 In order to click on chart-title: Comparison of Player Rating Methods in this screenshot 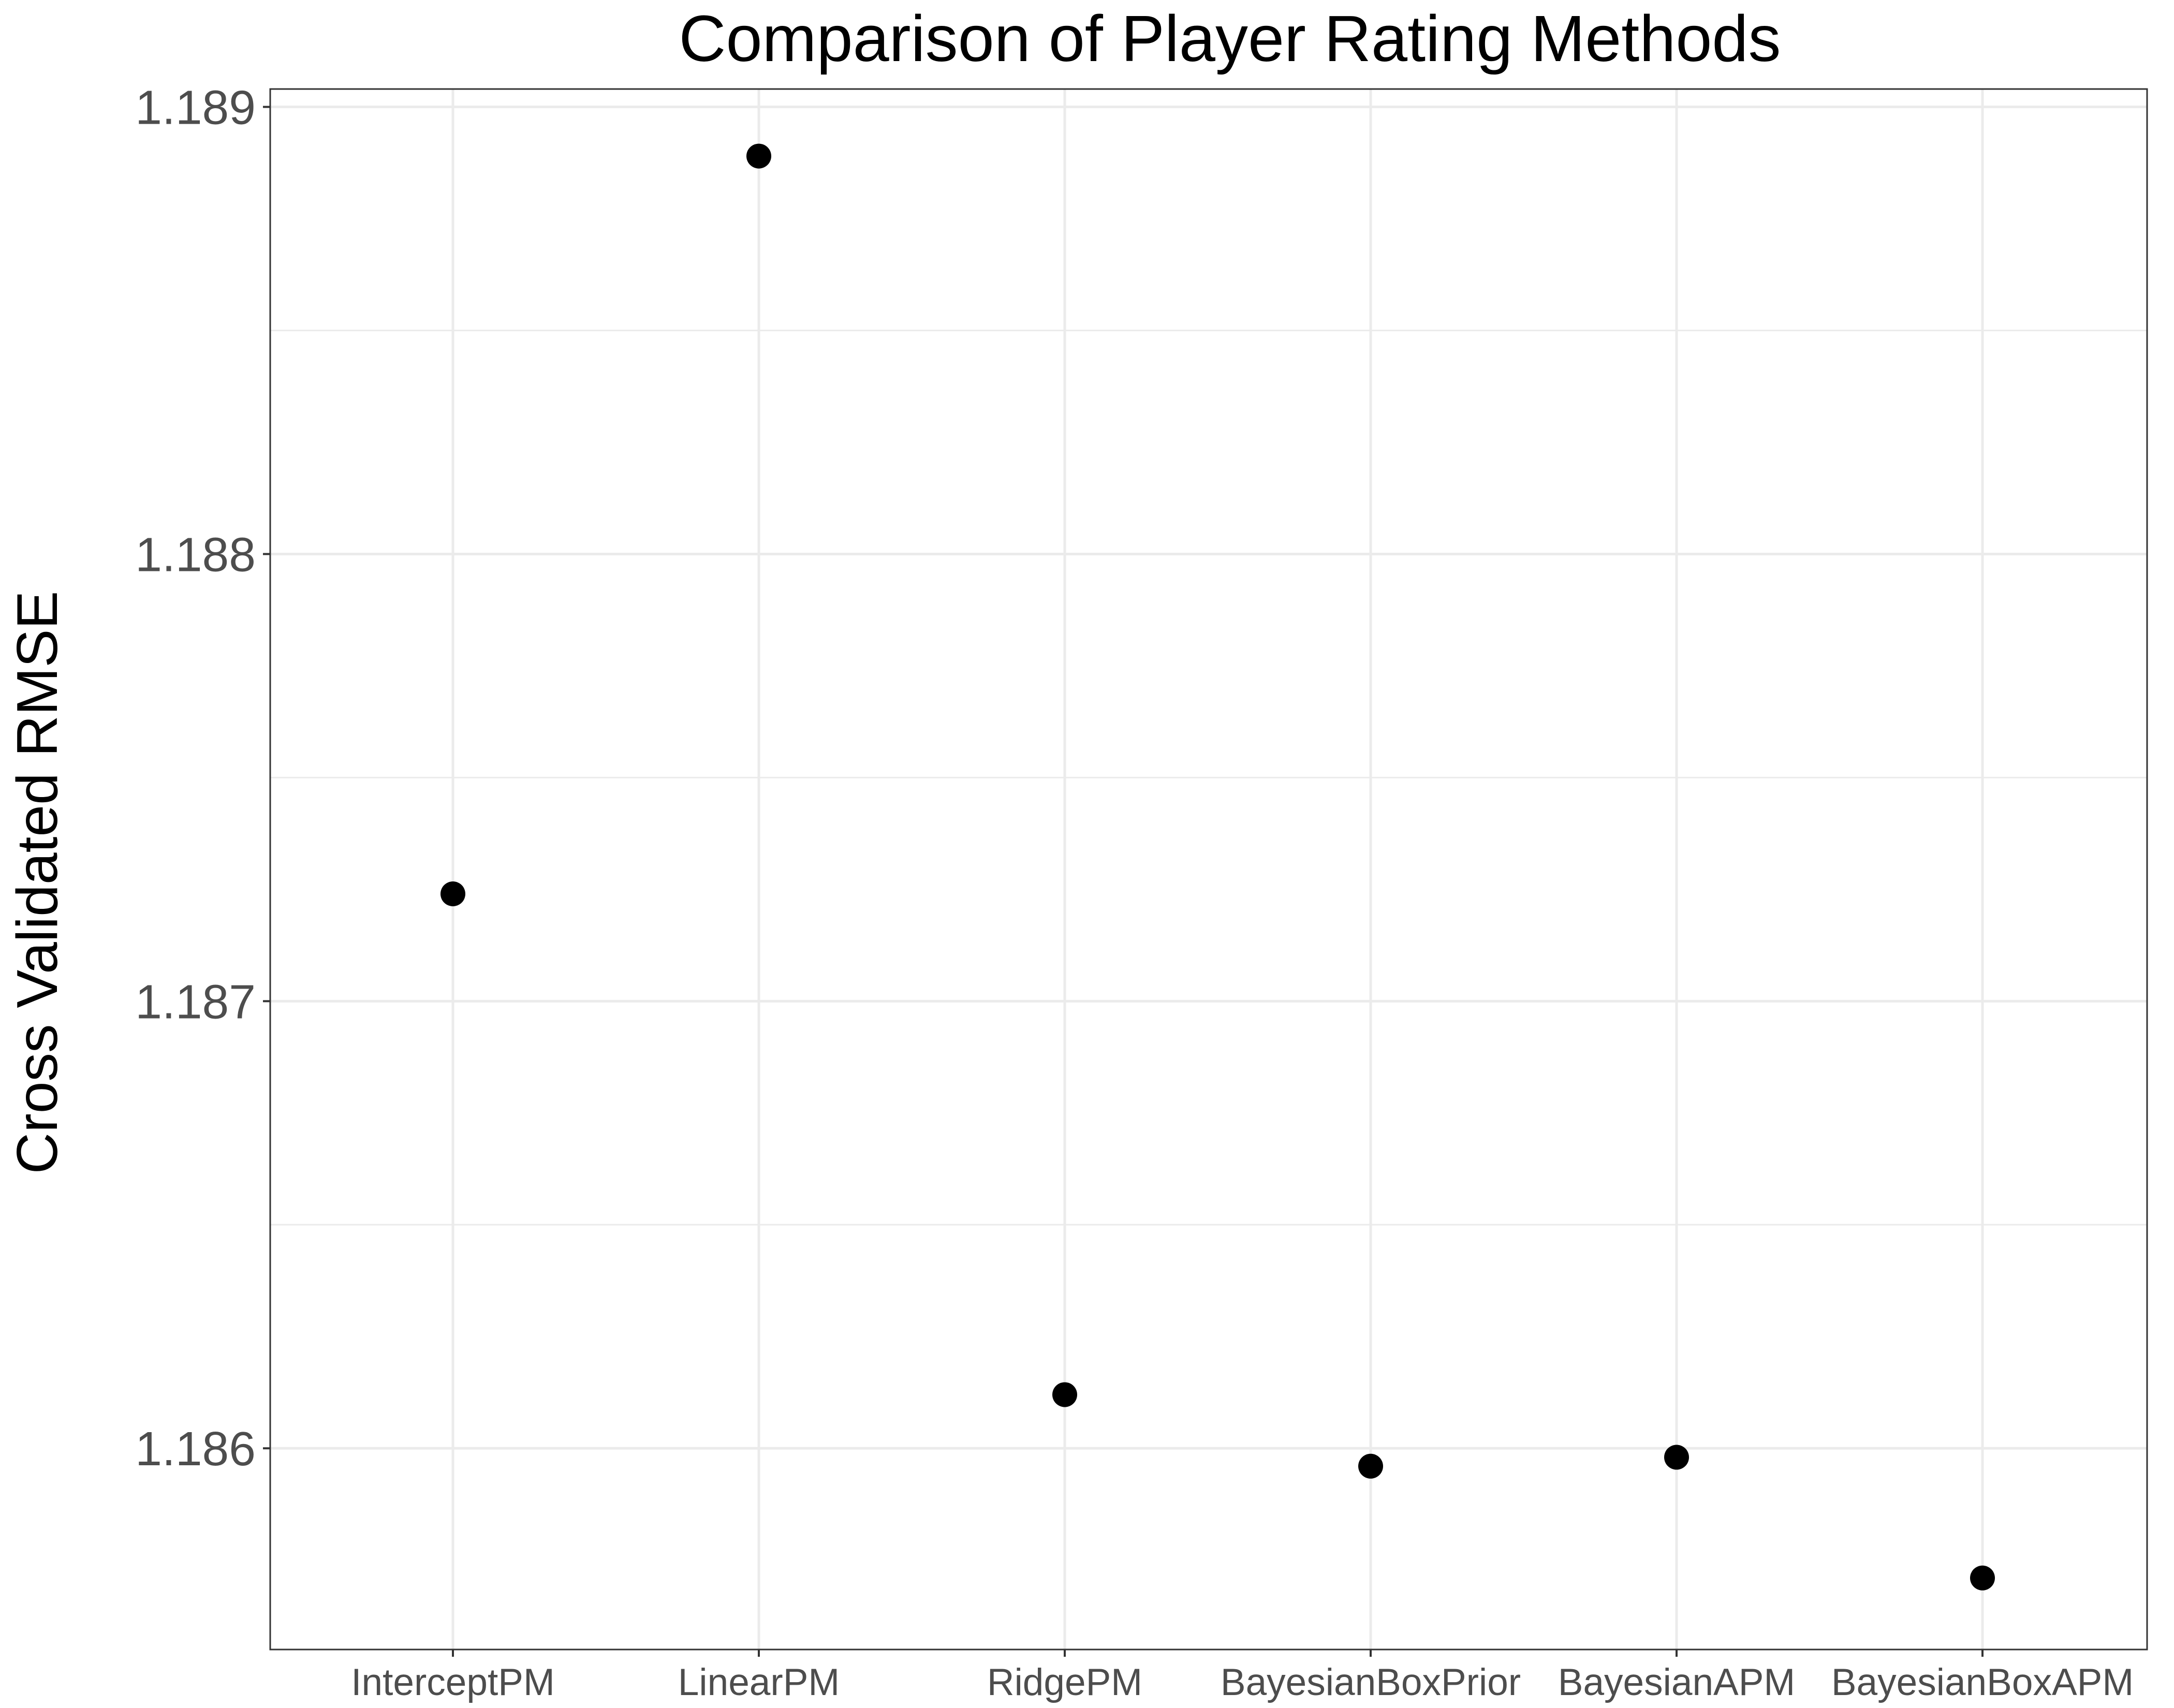, I will do `click(1230, 38)`.